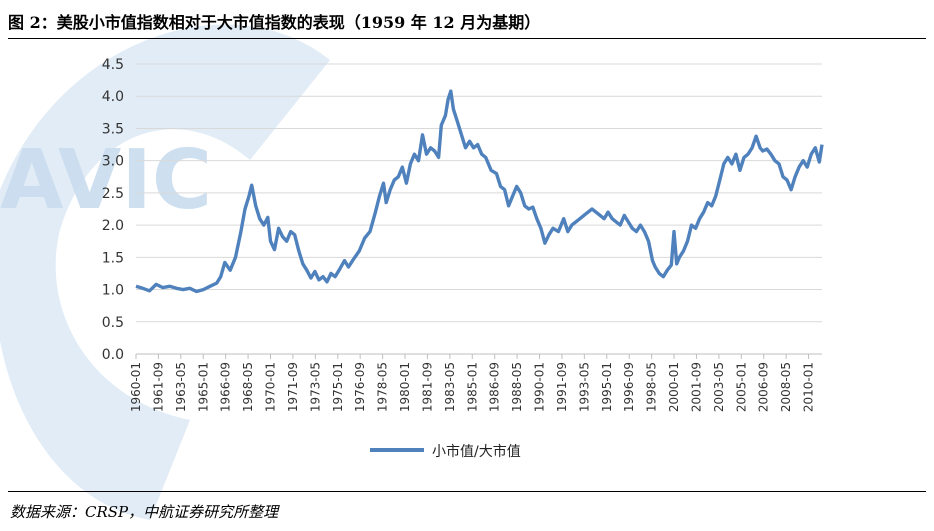 The image size is (934, 531). Describe the element at coordinates (113, 258) in the screenshot. I see `y-tick-label: 1.5` at that location.